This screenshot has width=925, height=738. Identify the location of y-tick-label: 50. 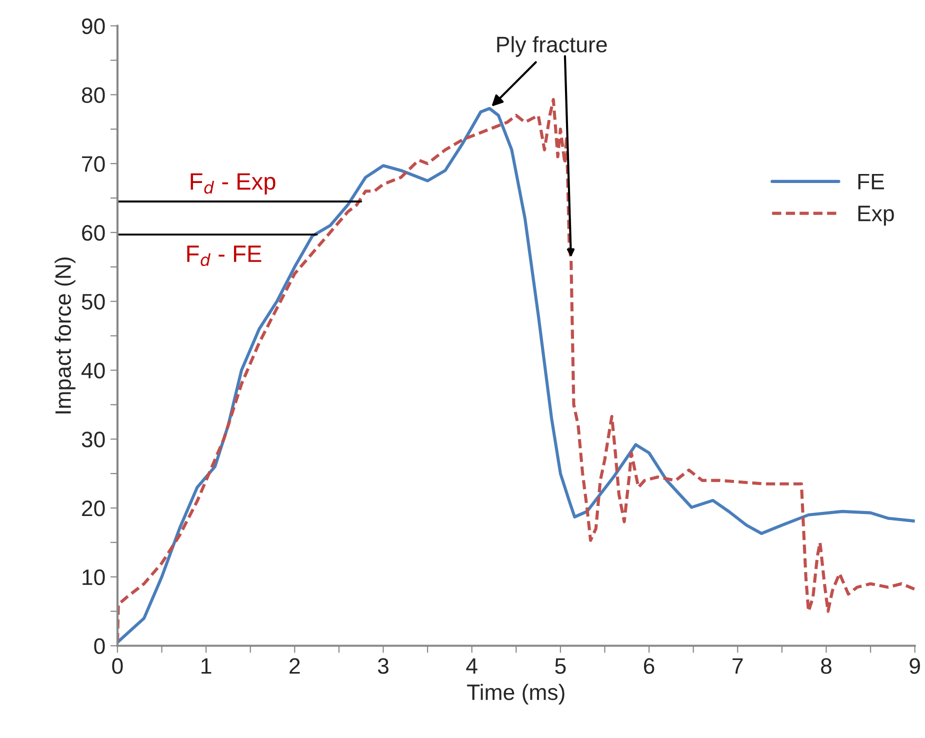
(93, 302).